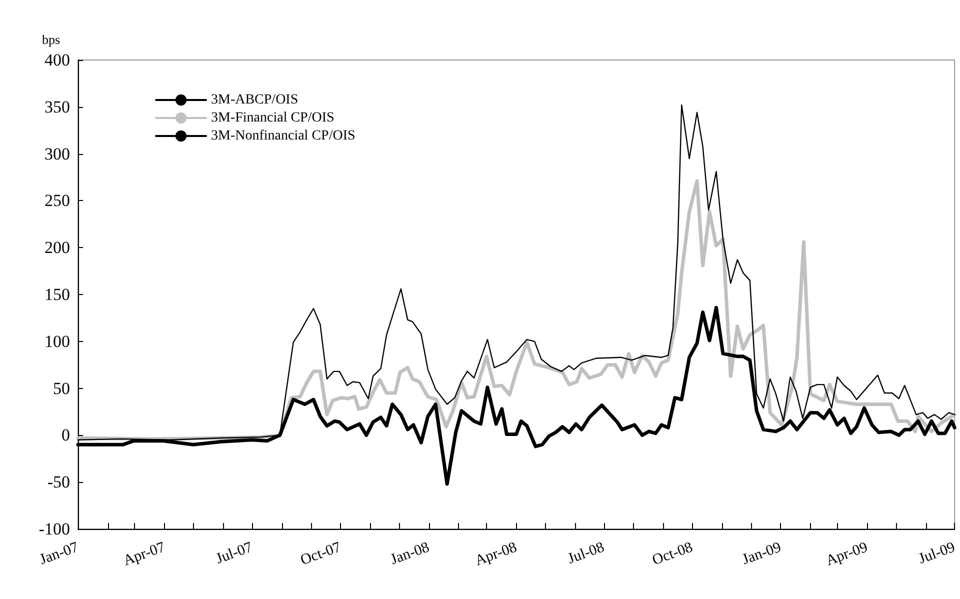 The height and width of the screenshot is (599, 960). What do you see at coordinates (58, 482) in the screenshot?
I see `y-tick-label: -50` at bounding box center [58, 482].